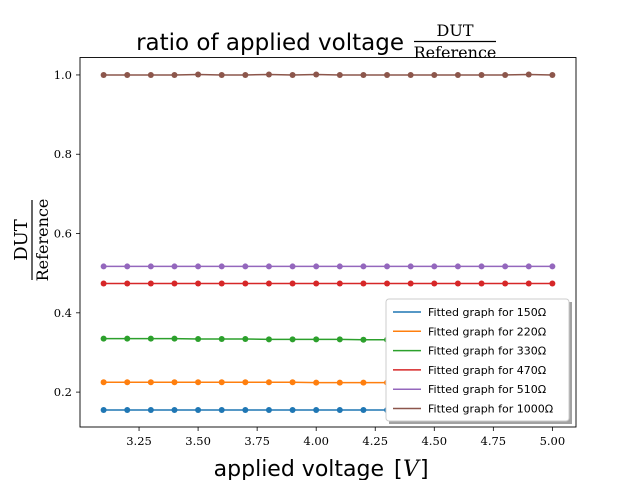 This screenshot has height=480, width=640. What do you see at coordinates (63, 154) in the screenshot?
I see `y-tick-label: 0.8` at bounding box center [63, 154].